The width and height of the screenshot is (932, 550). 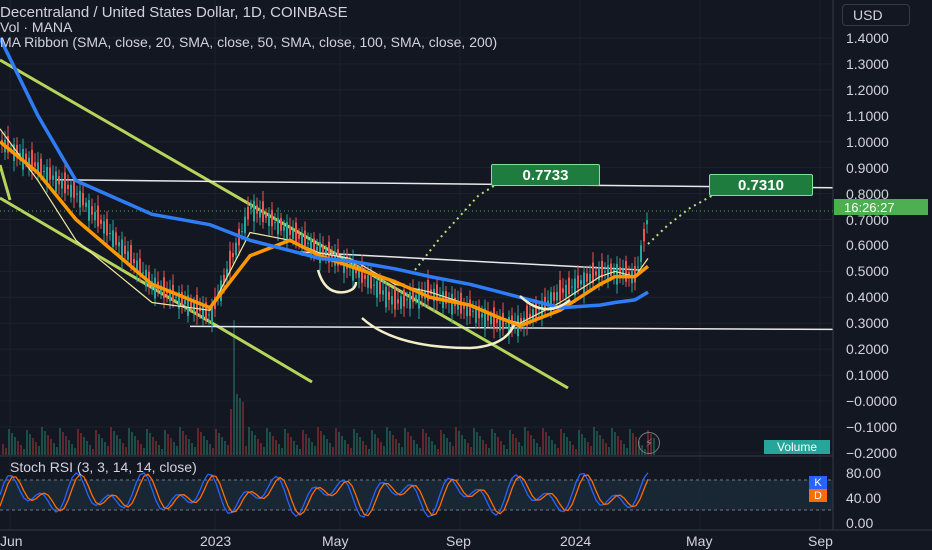 I want to click on volume-indicator-label: Vol · MANA, so click(x=36, y=27).